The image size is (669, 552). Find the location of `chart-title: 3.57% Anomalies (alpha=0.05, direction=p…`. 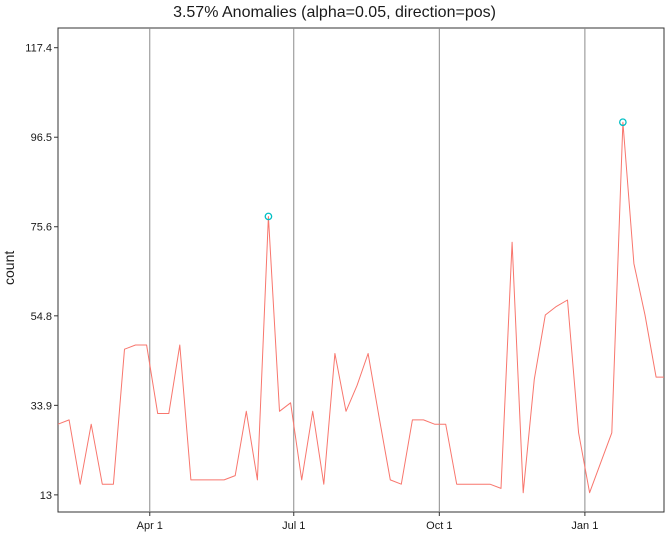

chart-title: 3.57% Anomalies (alpha=0.05, direction=p… is located at coordinates (334, 12).